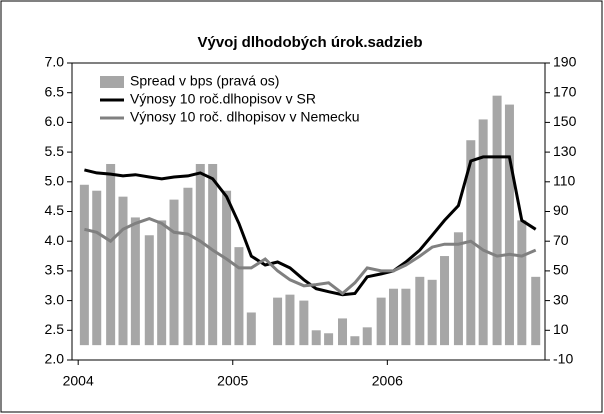  What do you see at coordinates (55, 299) in the screenshot?
I see `y-tick-label: 3.0` at bounding box center [55, 299].